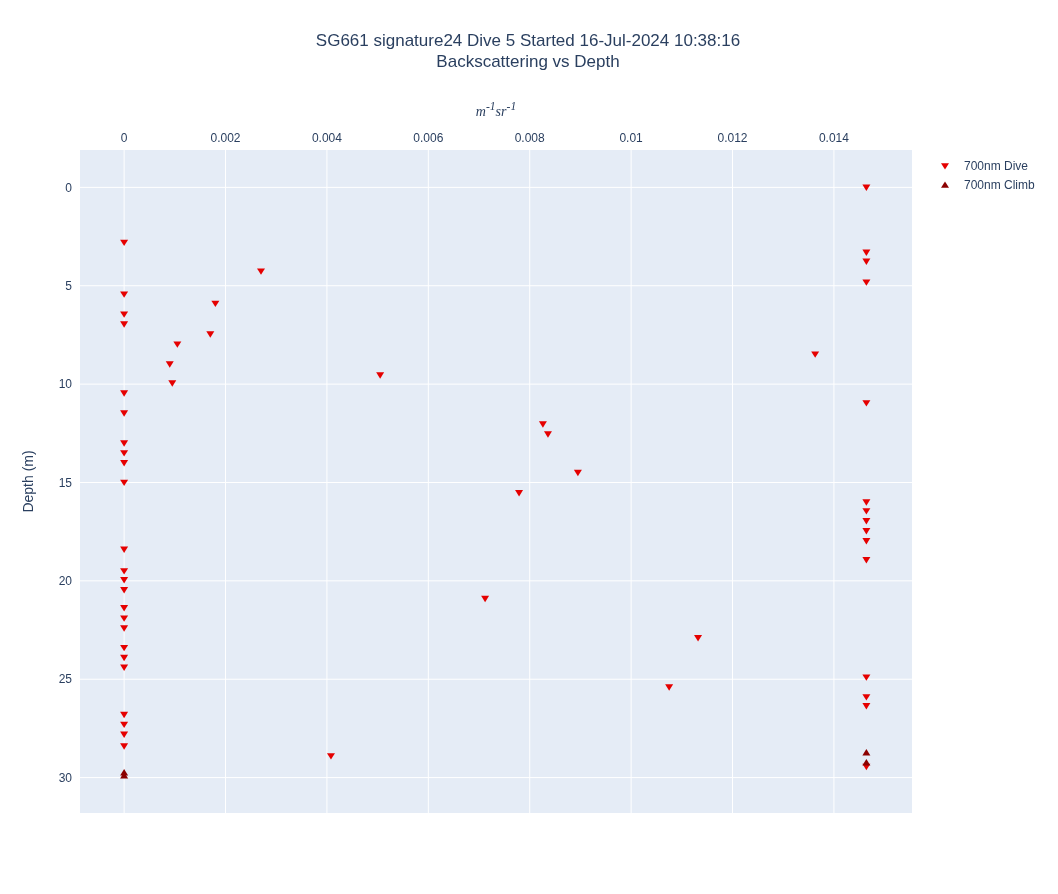  Describe the element at coordinates (732, 138) in the screenshot. I see `x-tick-label: 0.012` at that location.